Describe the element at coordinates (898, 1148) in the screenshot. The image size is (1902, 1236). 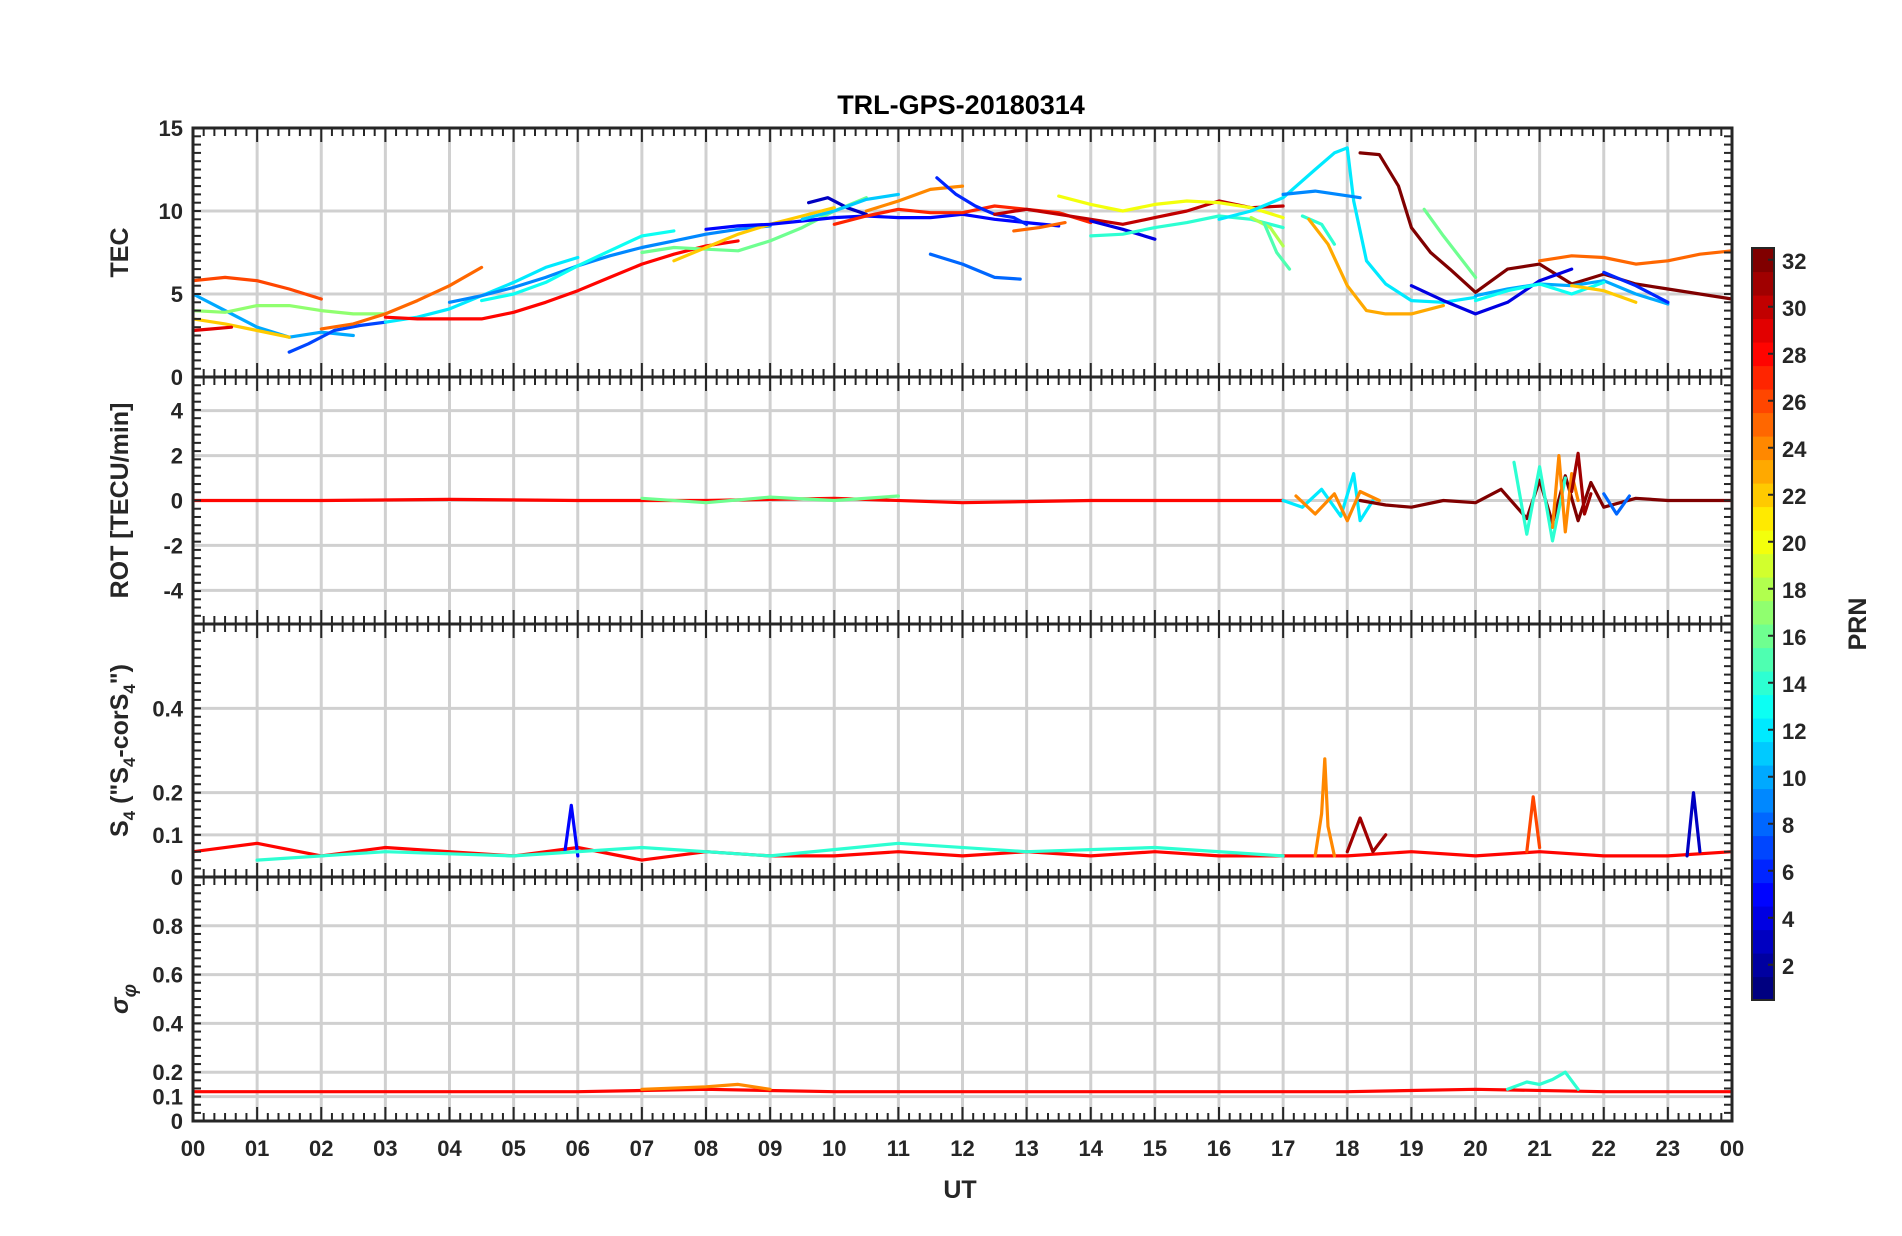
I see `x-tick-label: 11` at that location.